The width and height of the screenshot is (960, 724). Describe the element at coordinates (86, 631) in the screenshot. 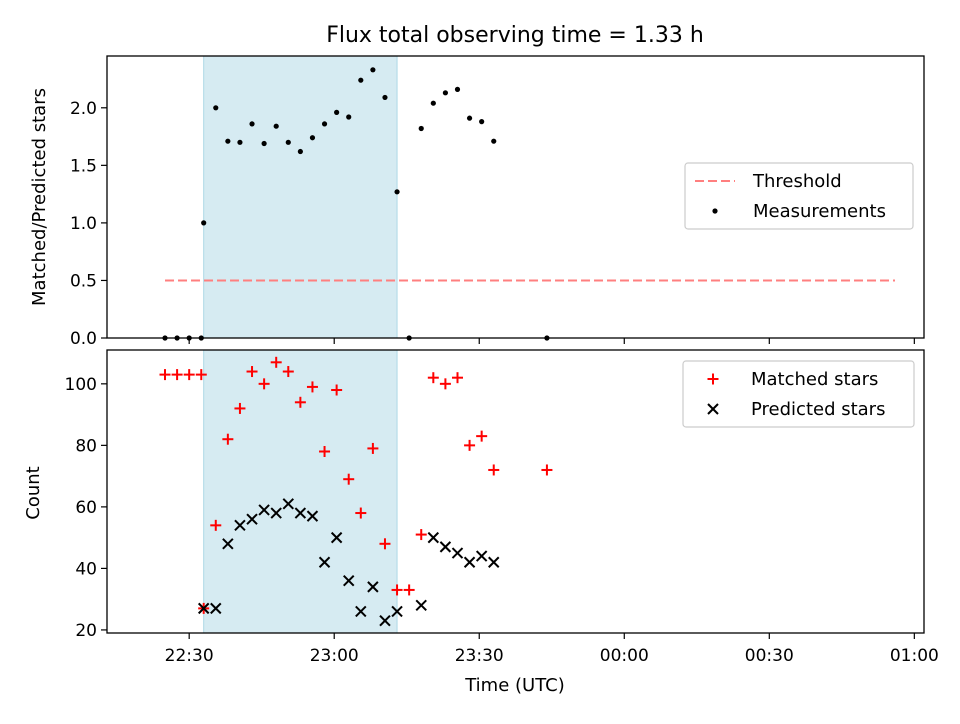

I see `bottom-y-tick-label: 20` at that location.